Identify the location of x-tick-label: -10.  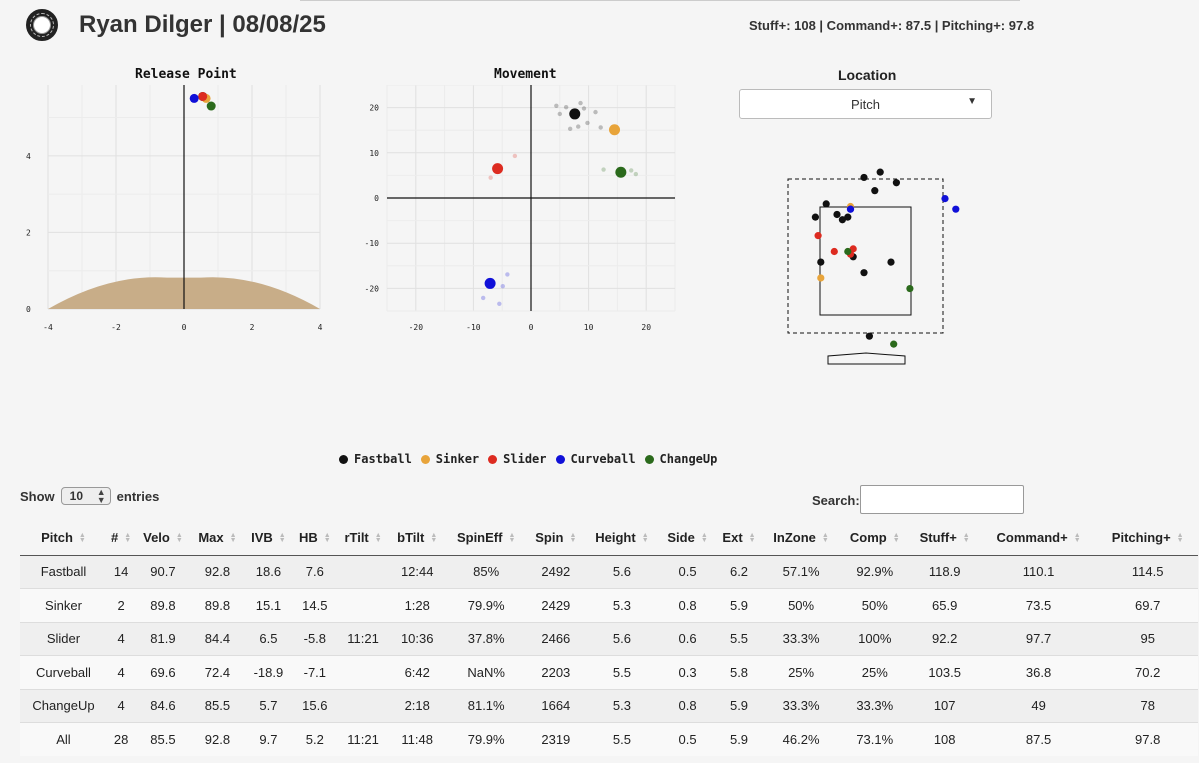
(473, 327).